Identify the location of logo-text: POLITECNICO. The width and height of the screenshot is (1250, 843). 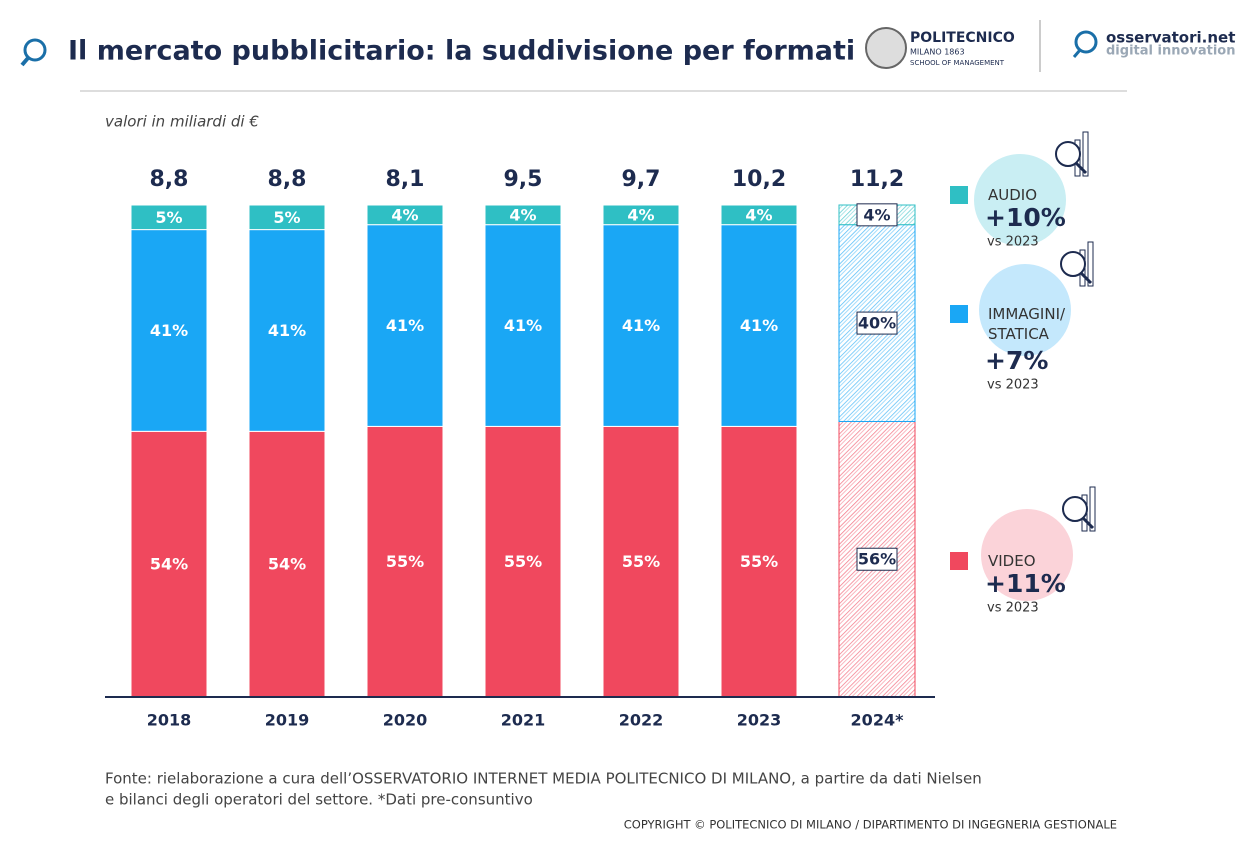
(962, 38).